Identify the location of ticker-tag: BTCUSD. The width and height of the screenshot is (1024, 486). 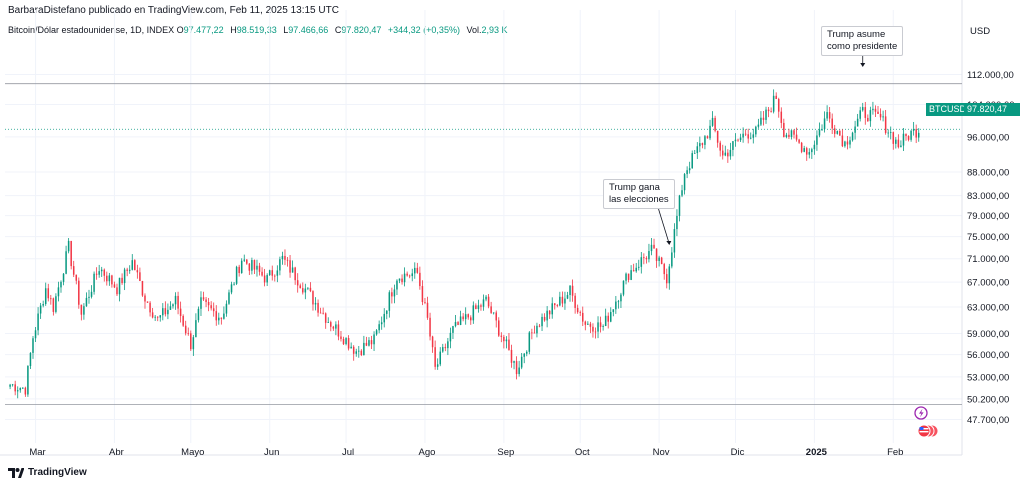
(948, 109).